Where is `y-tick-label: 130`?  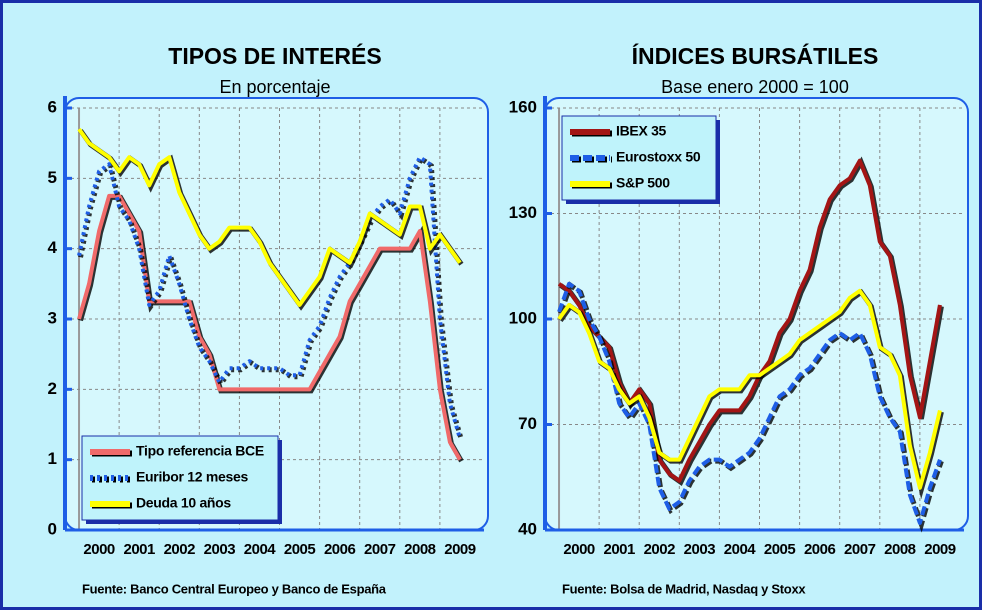
y-tick-label: 130 is located at coordinates (523, 212).